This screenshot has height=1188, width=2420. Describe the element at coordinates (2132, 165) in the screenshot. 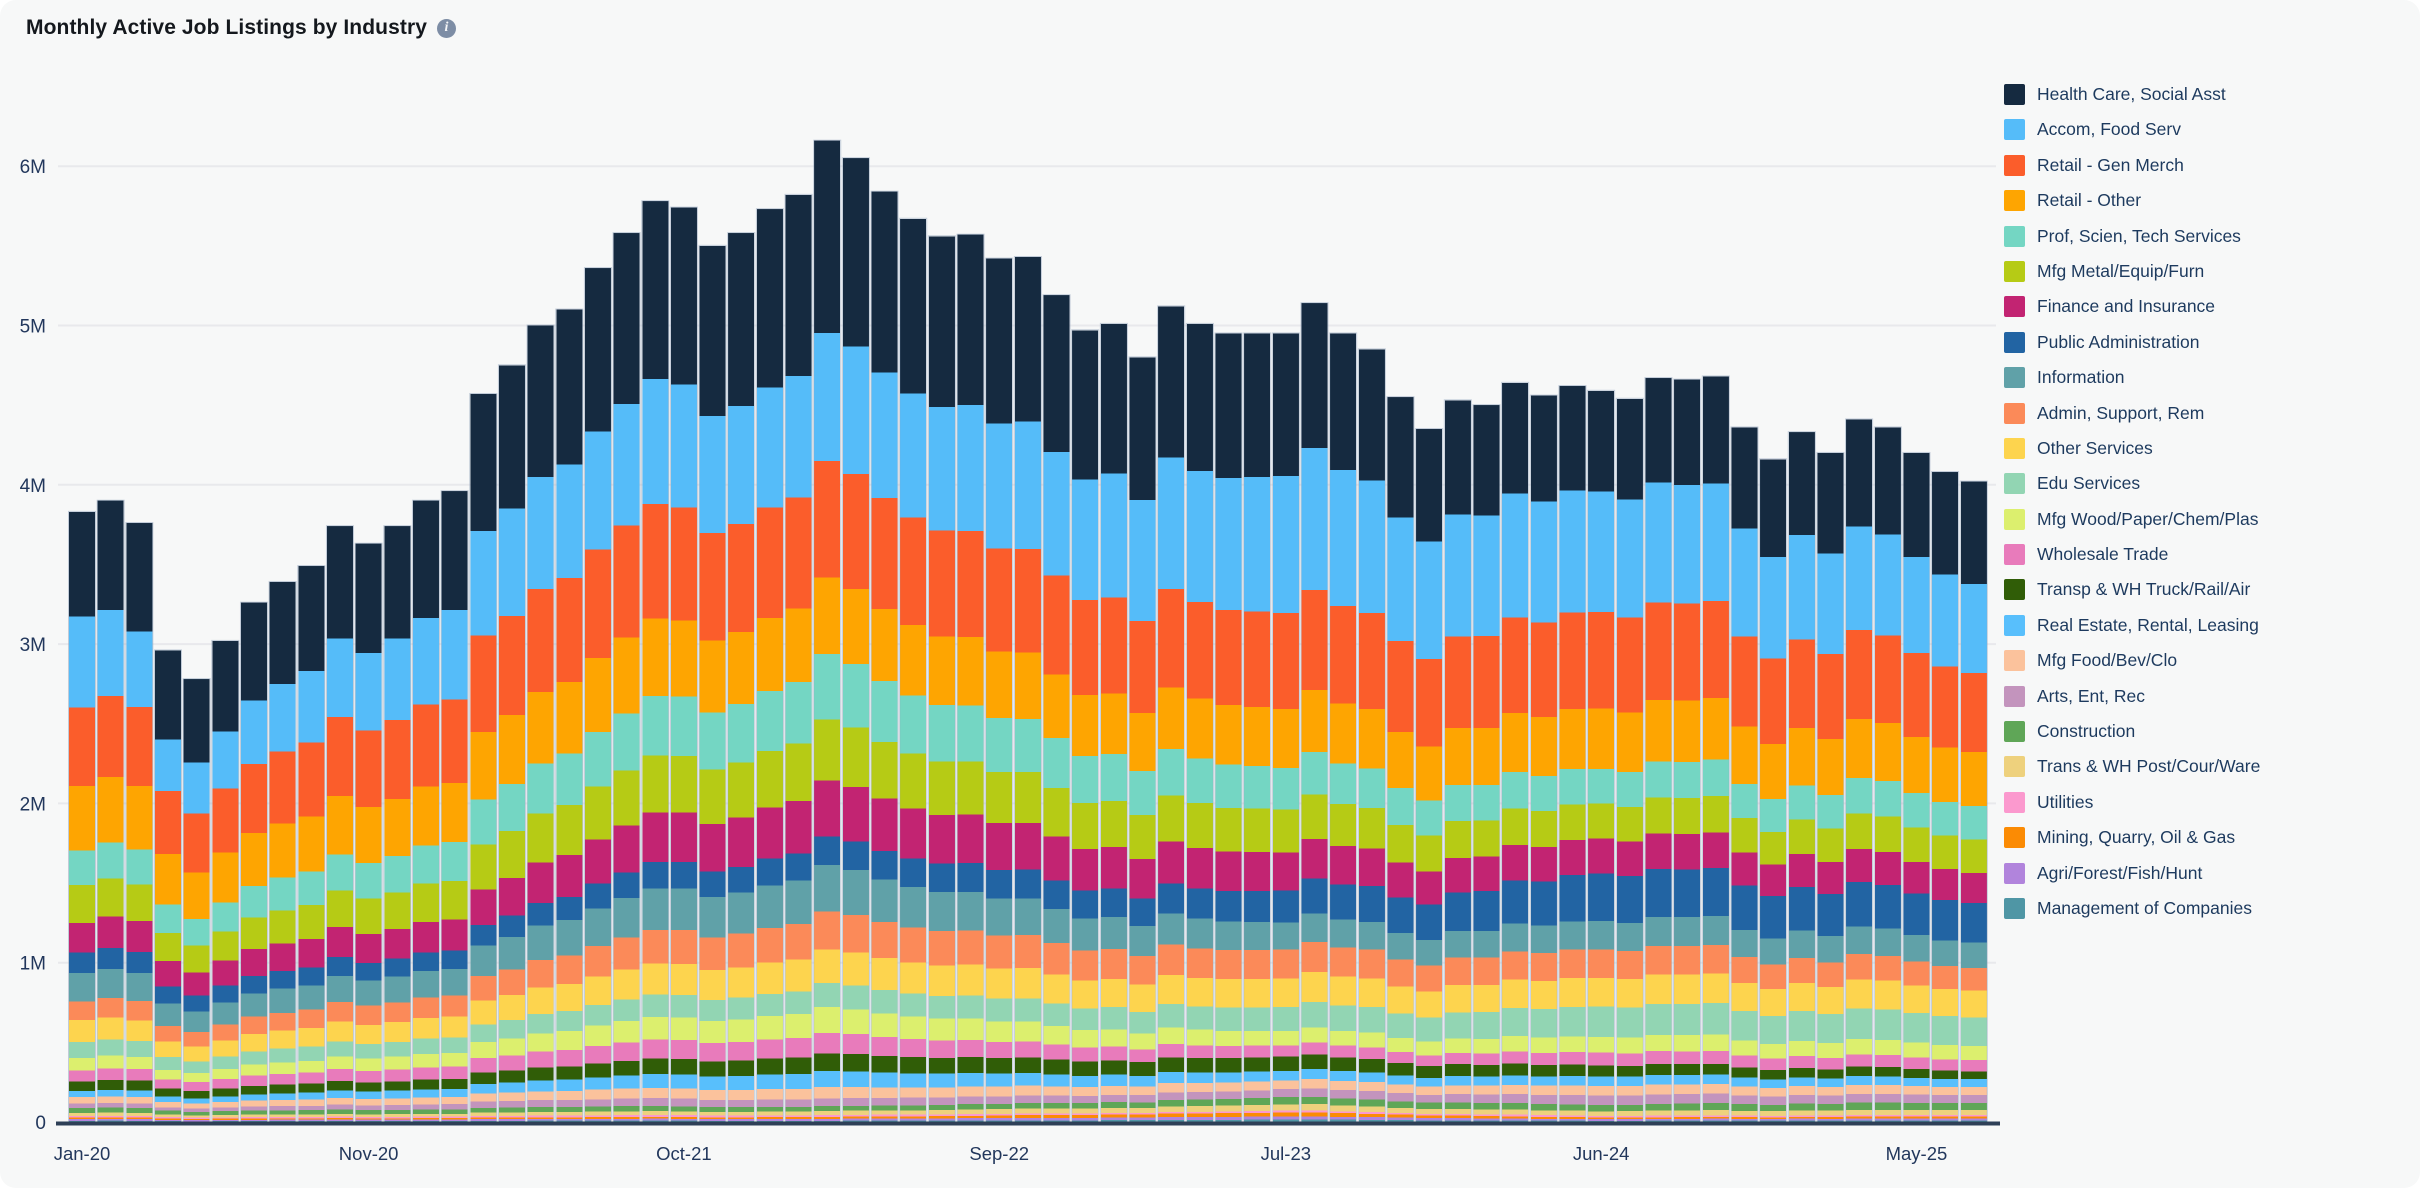

I see `legend-item: Retail - Gen Merch` at that location.